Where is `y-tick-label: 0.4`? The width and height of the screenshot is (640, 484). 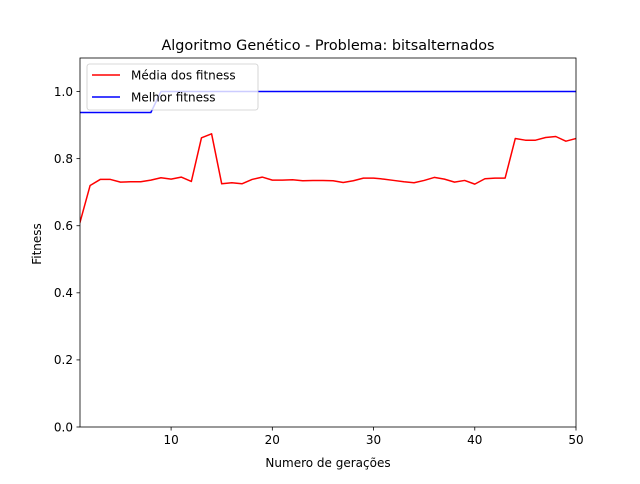 y-tick-label: 0.4 is located at coordinates (63, 293).